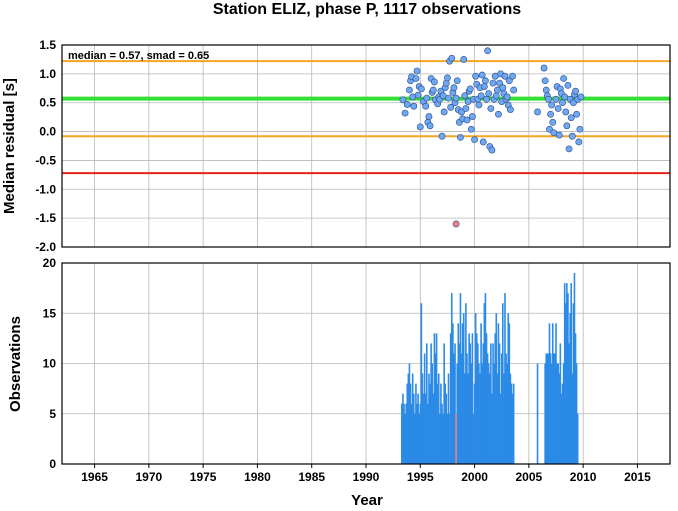 This screenshot has width=678, height=511. I want to click on residual-points, so click(492, 137).